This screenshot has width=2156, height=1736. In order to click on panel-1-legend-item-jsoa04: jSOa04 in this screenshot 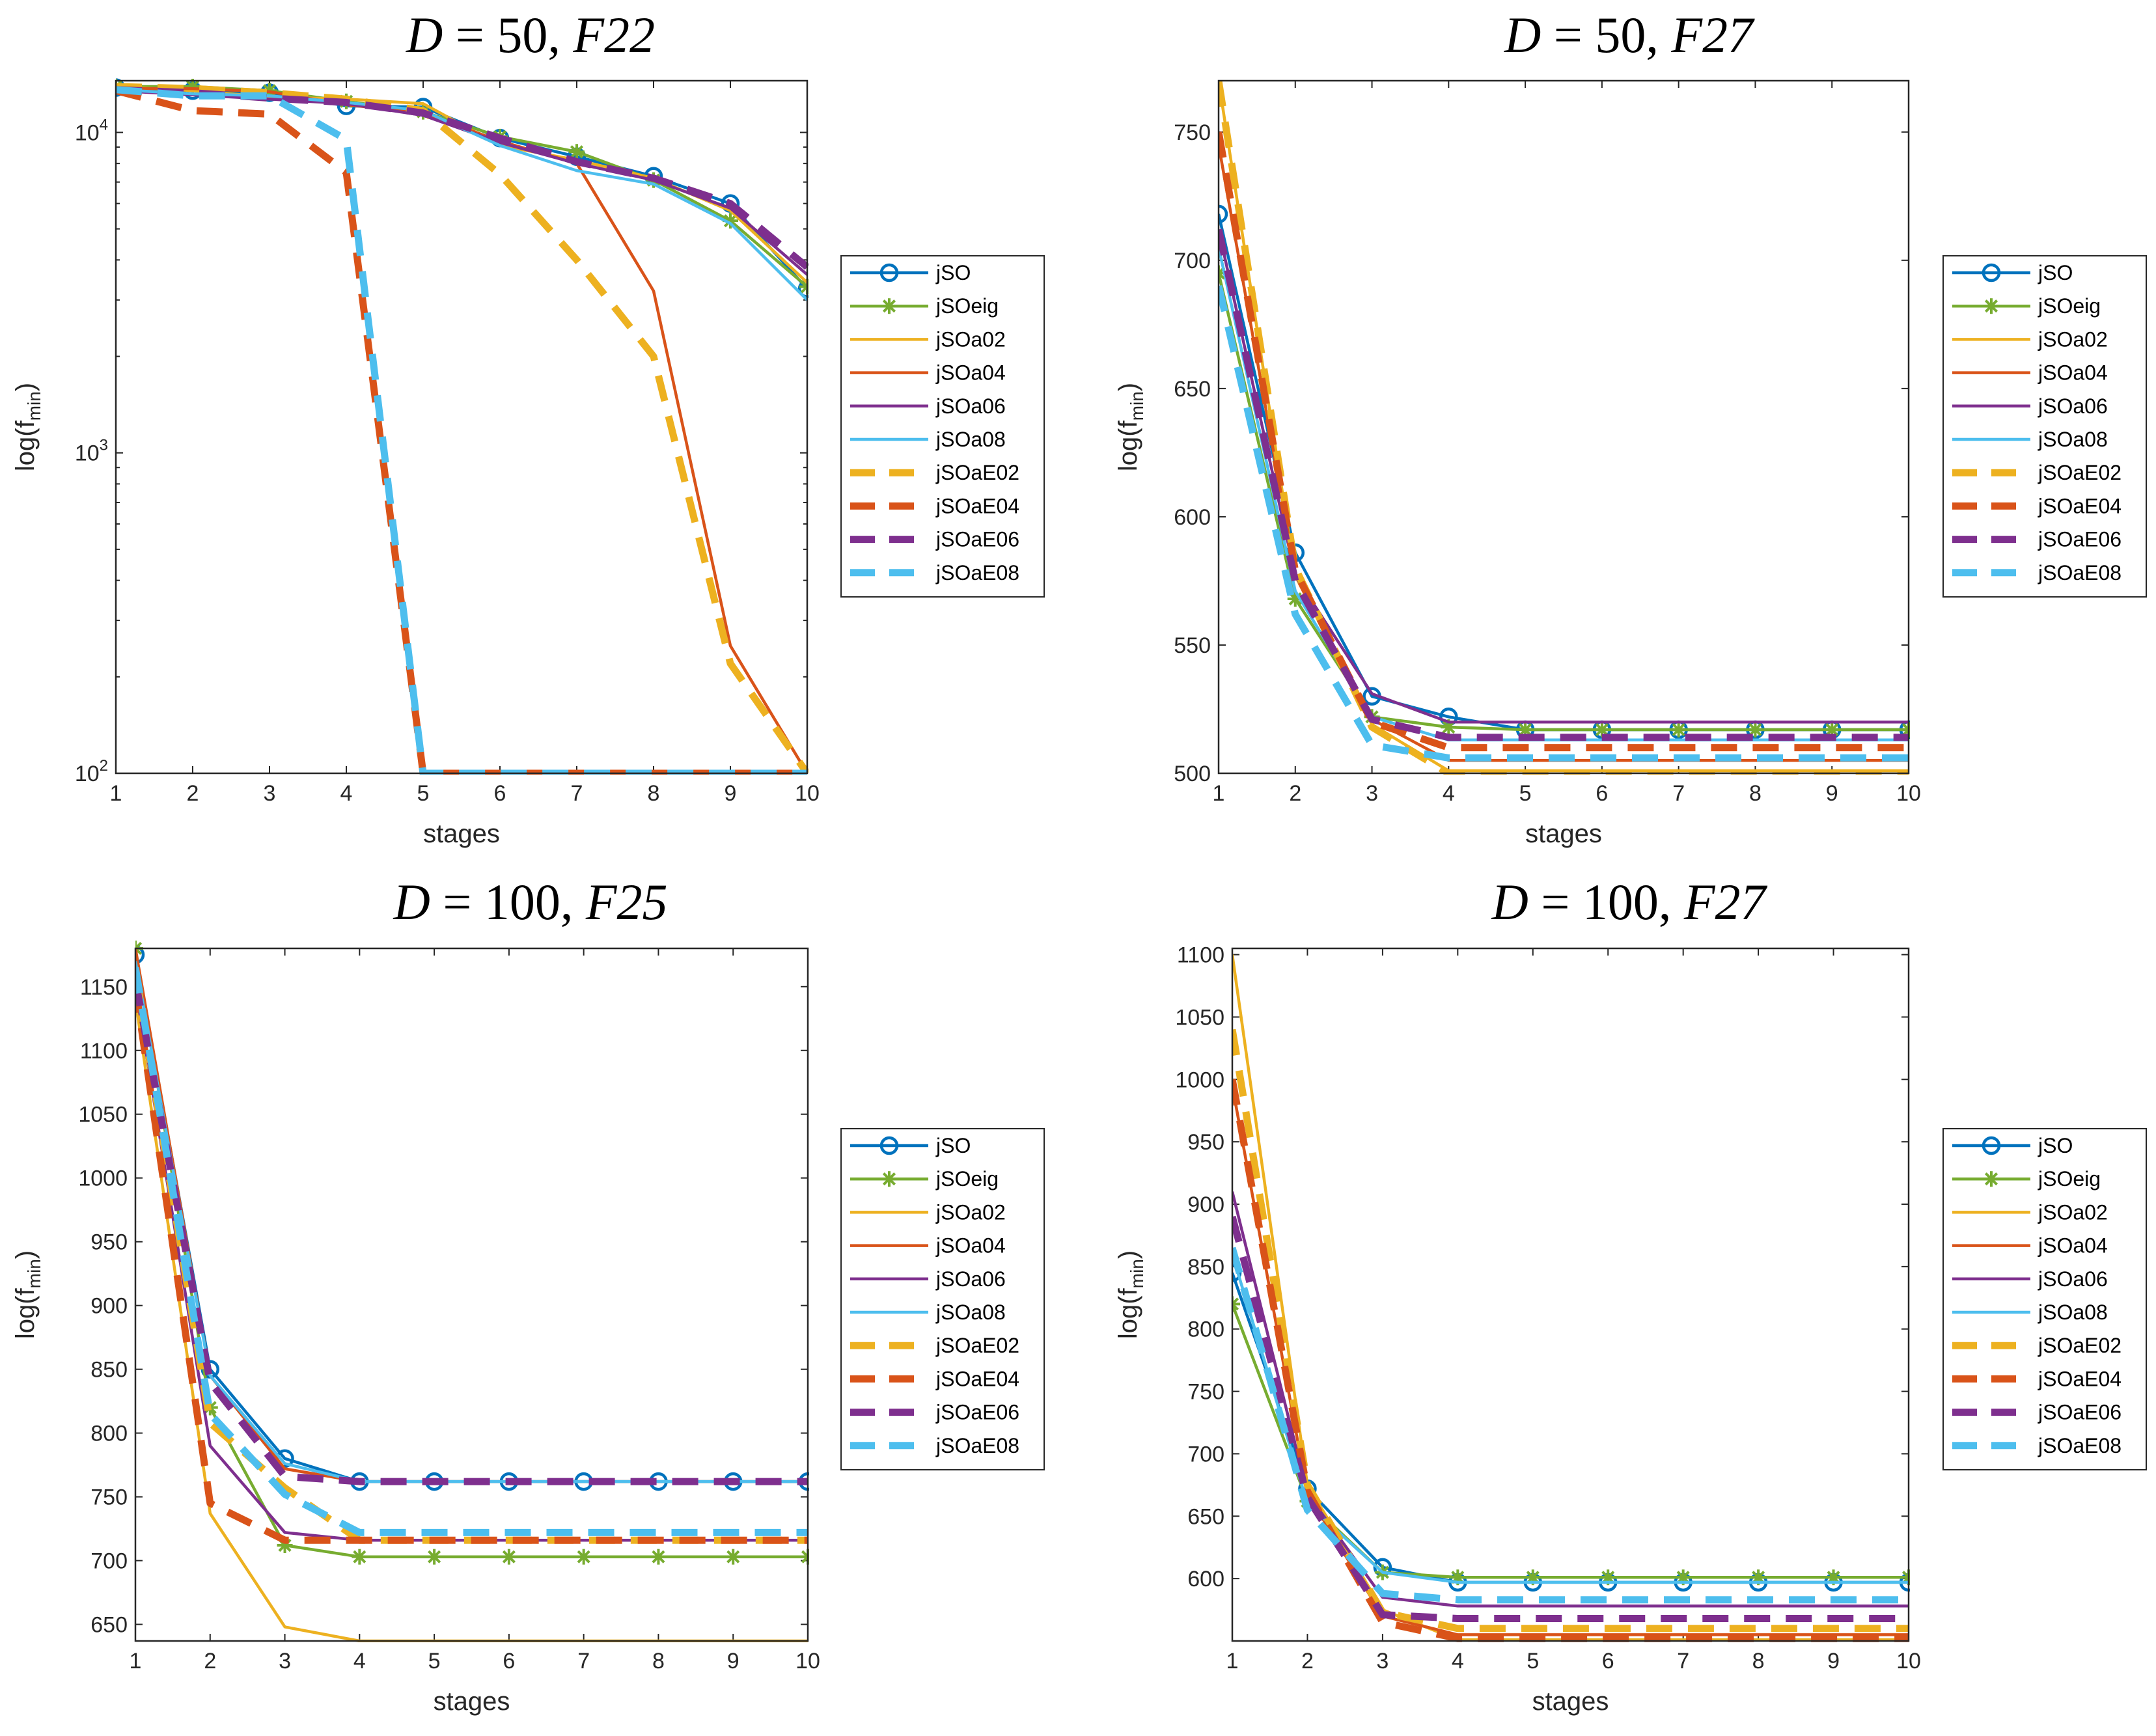, I will do `click(928, 373)`.